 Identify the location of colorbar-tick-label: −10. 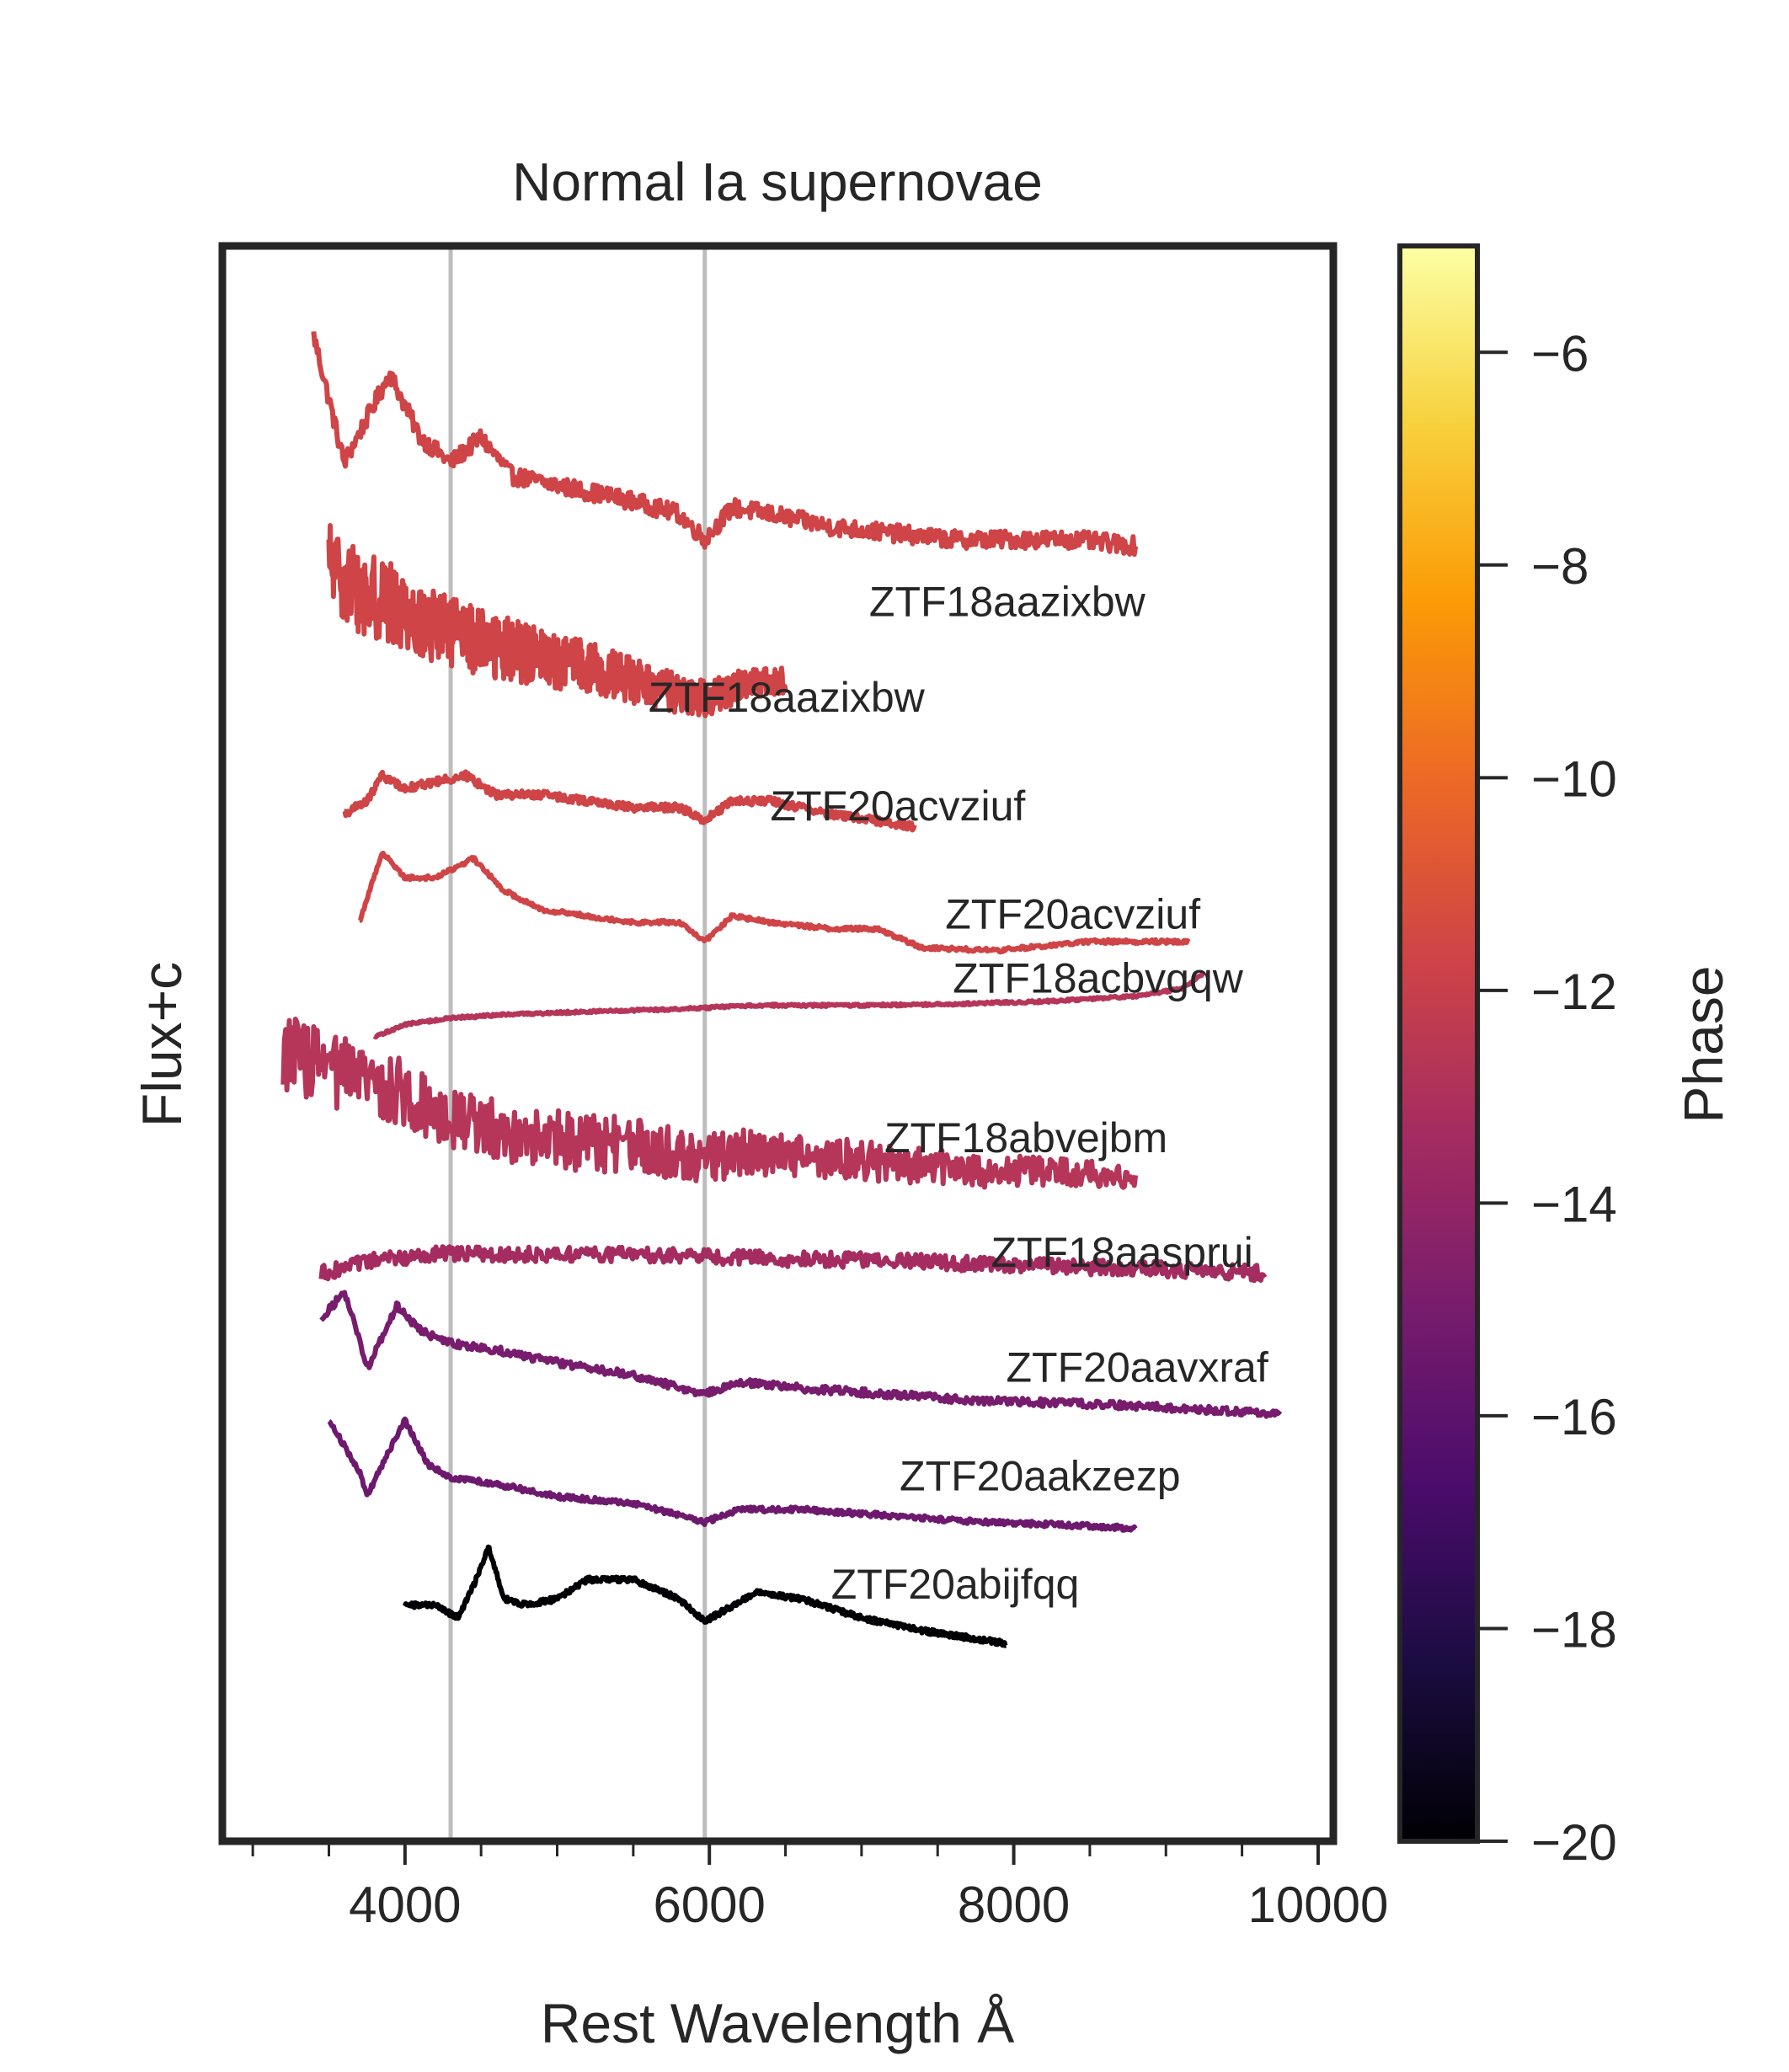
(1574, 778).